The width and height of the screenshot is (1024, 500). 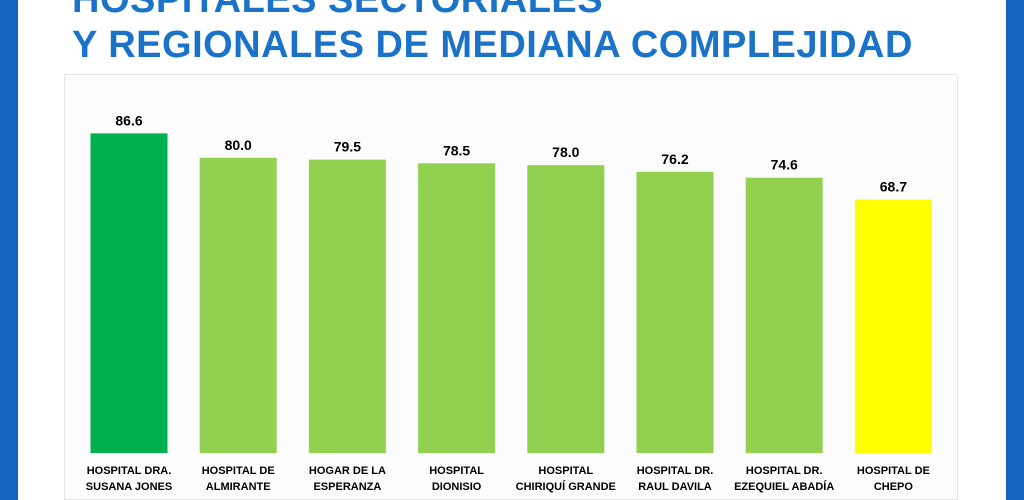 I want to click on category-label-1-line-2: SUSANA JONES, so click(x=129, y=487).